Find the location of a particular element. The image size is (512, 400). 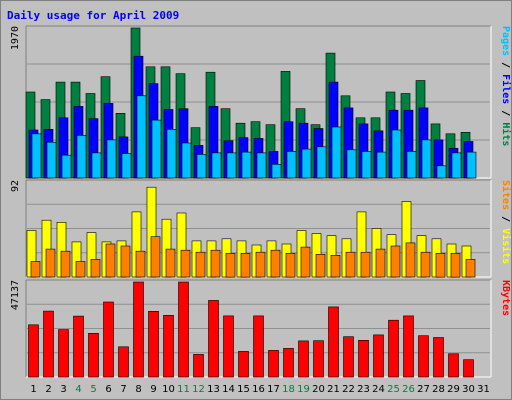

x-tick-label: 17 is located at coordinates (273, 389).